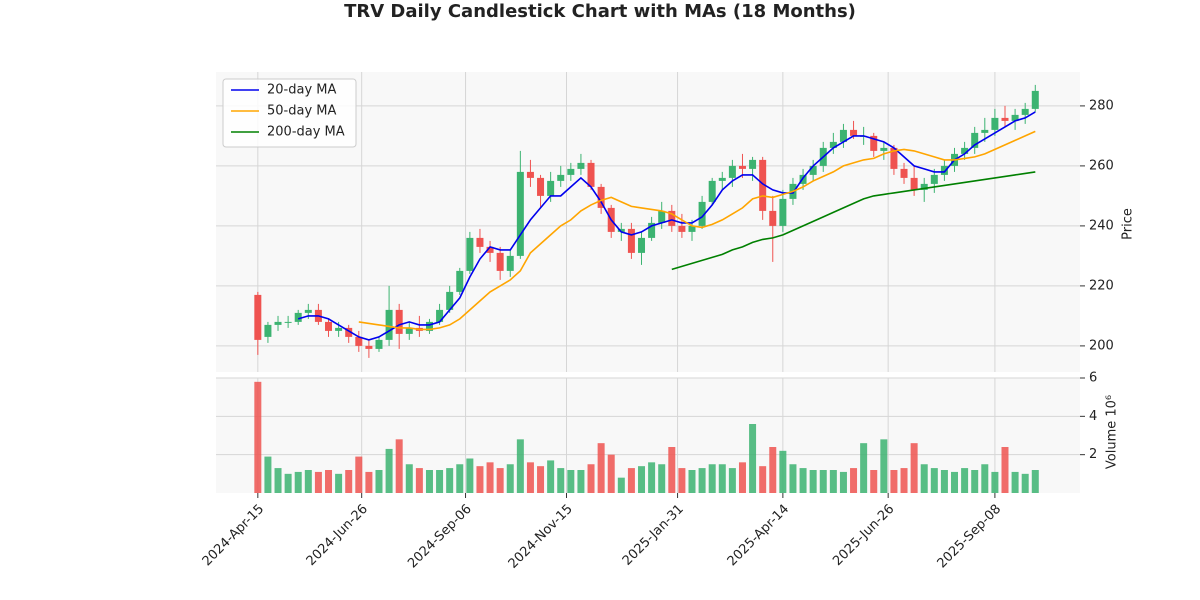 The width and height of the screenshot is (1200, 600). I want to click on legend-label: 20-day MA, so click(301, 90).